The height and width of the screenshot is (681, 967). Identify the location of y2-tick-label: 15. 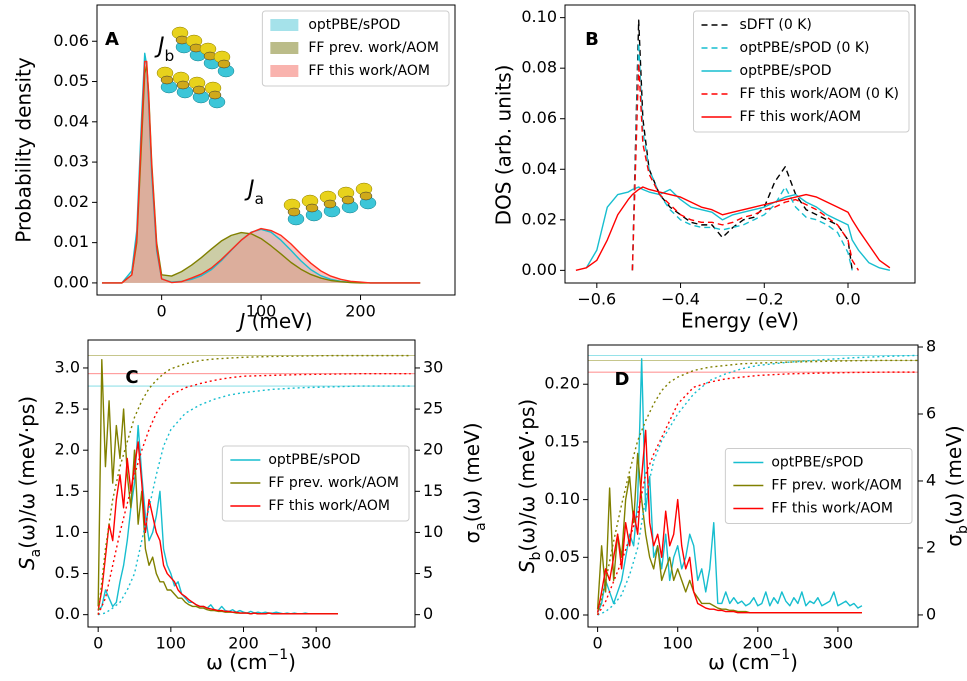
(433, 490).